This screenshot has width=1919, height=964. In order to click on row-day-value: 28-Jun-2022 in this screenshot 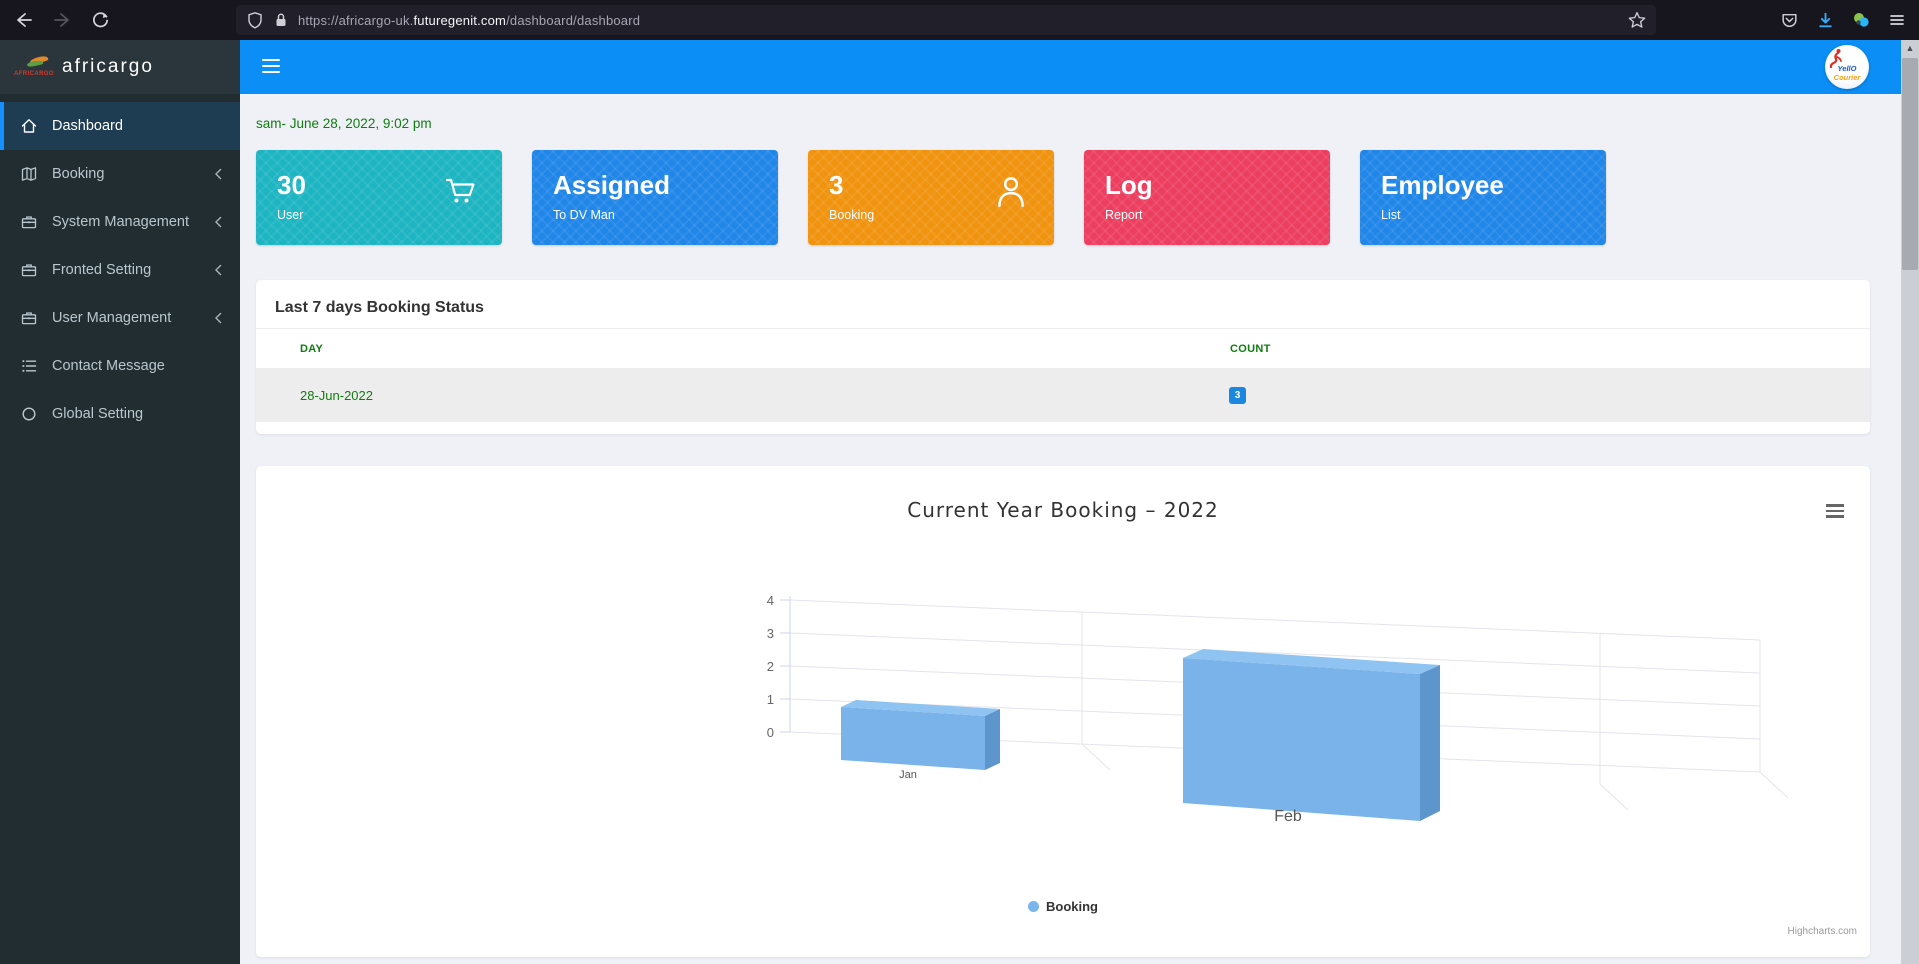, I will do `click(336, 395)`.